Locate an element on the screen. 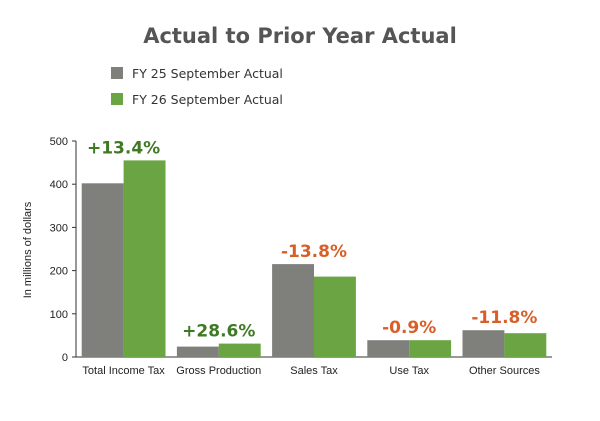 This screenshot has height=421, width=600. x-tick-label: Use Tax is located at coordinates (409, 371).